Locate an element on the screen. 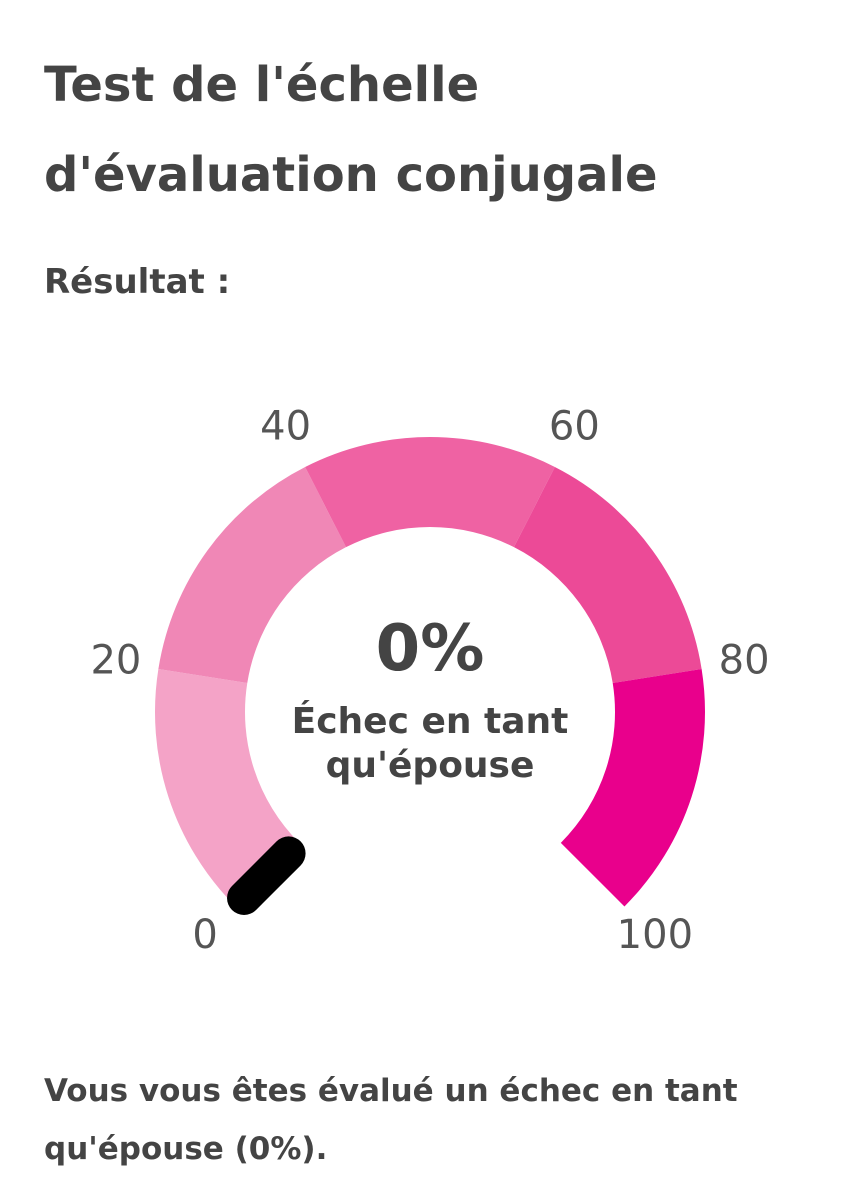  needle is located at coordinates (266, 875).